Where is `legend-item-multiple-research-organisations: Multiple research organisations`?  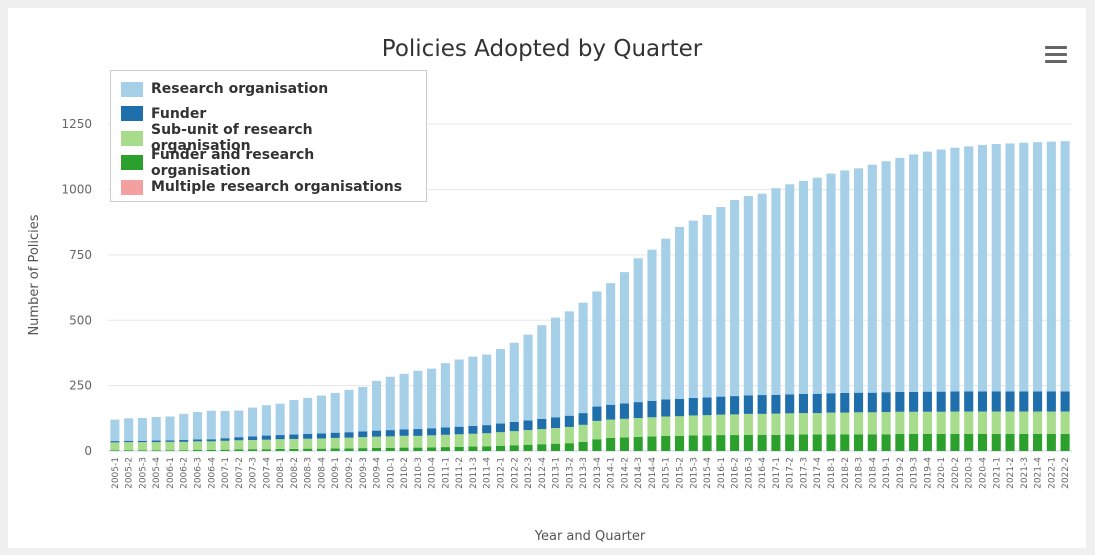 legend-item-multiple-research-organisations: Multiple research organisations is located at coordinates (268, 187).